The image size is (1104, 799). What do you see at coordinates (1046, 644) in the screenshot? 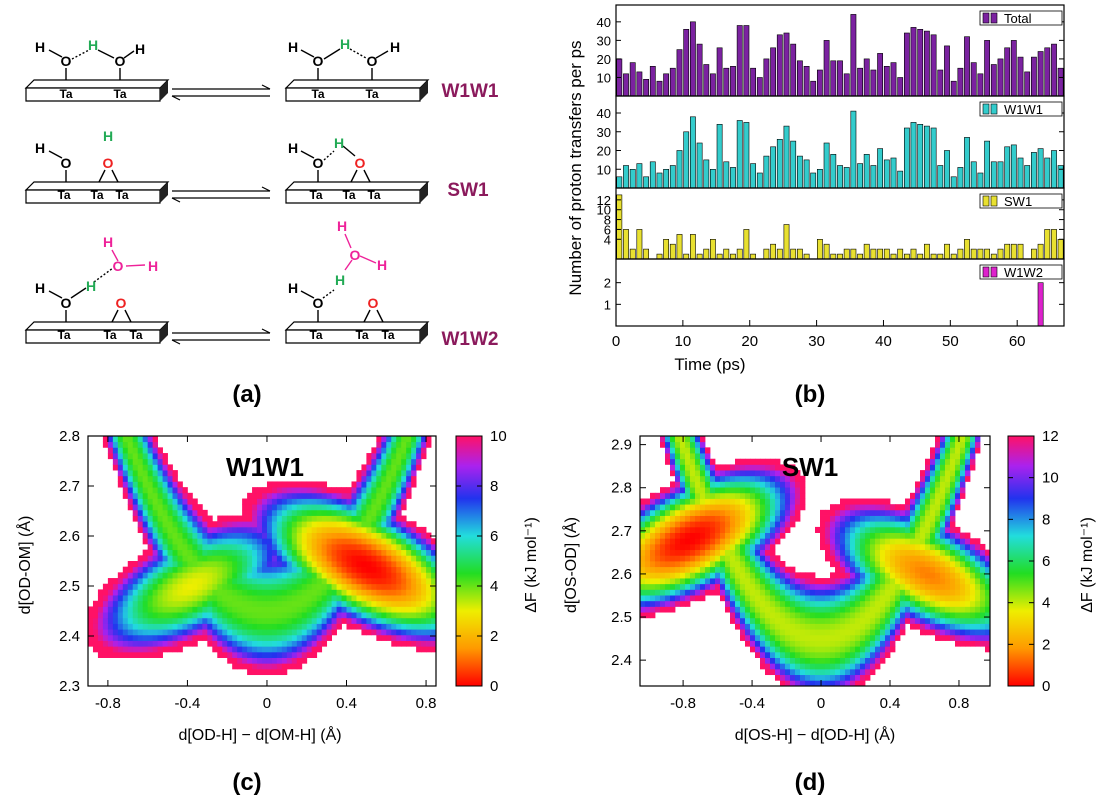
I see `colorbar-tick-label: 2` at bounding box center [1046, 644].